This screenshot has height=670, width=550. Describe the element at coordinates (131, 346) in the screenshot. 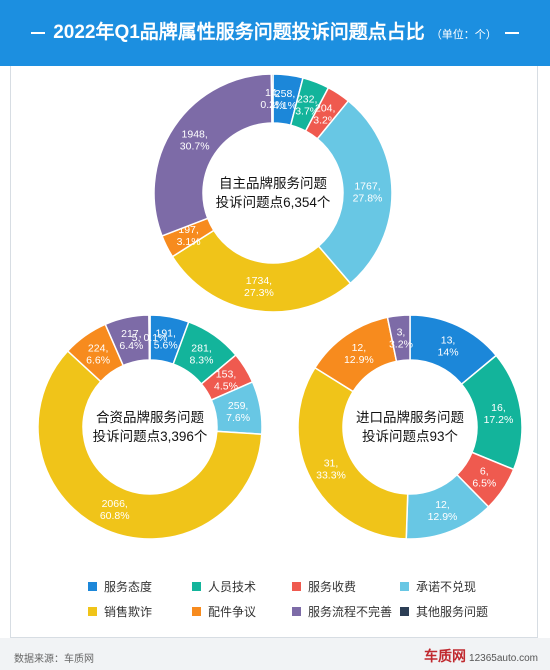

I see `slice-label-line: 6.4%` at that location.